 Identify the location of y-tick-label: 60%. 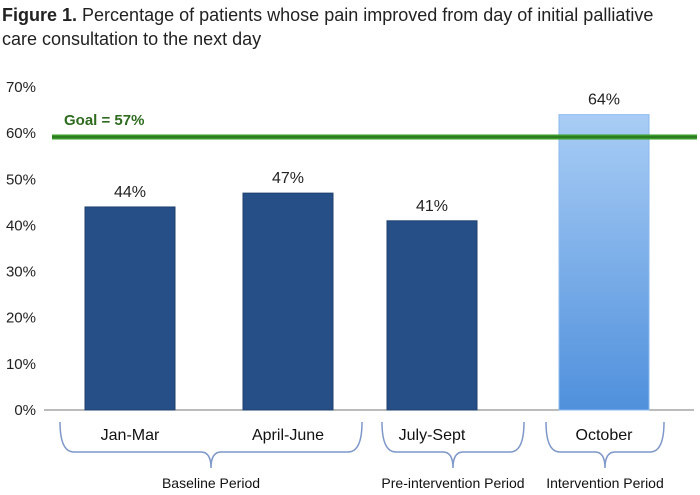
(21, 133).